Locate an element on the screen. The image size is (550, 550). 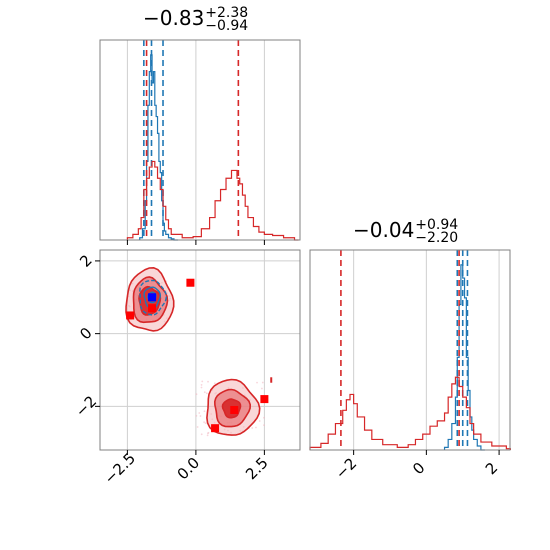
right-xtick-label-0: −2 is located at coordinates (346, 468).